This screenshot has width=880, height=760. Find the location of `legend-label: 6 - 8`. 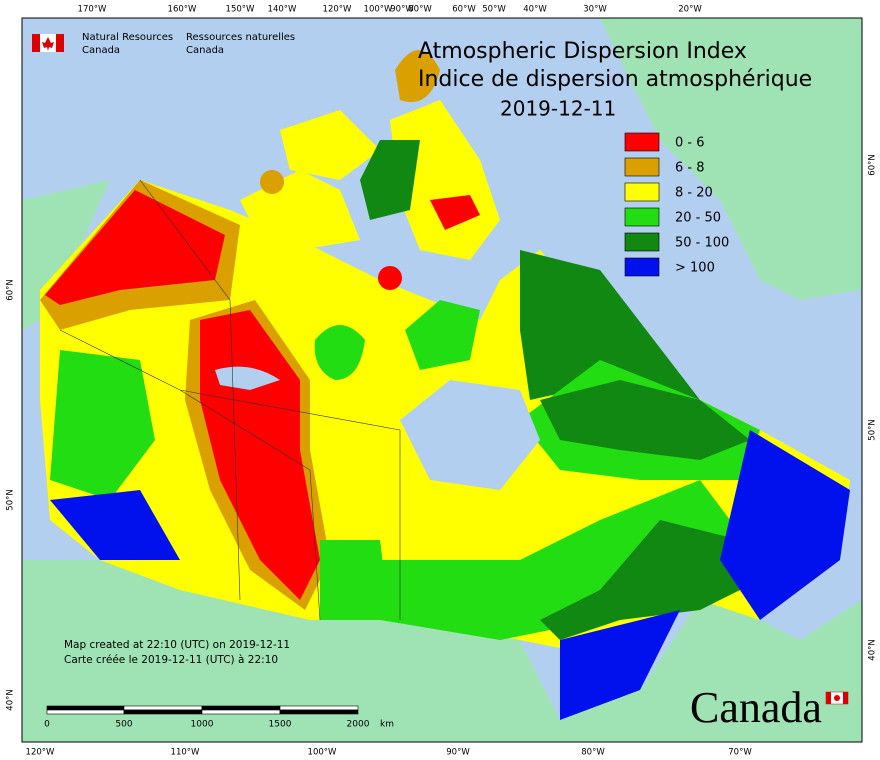

legend-label: 6 - 8 is located at coordinates (690, 168).